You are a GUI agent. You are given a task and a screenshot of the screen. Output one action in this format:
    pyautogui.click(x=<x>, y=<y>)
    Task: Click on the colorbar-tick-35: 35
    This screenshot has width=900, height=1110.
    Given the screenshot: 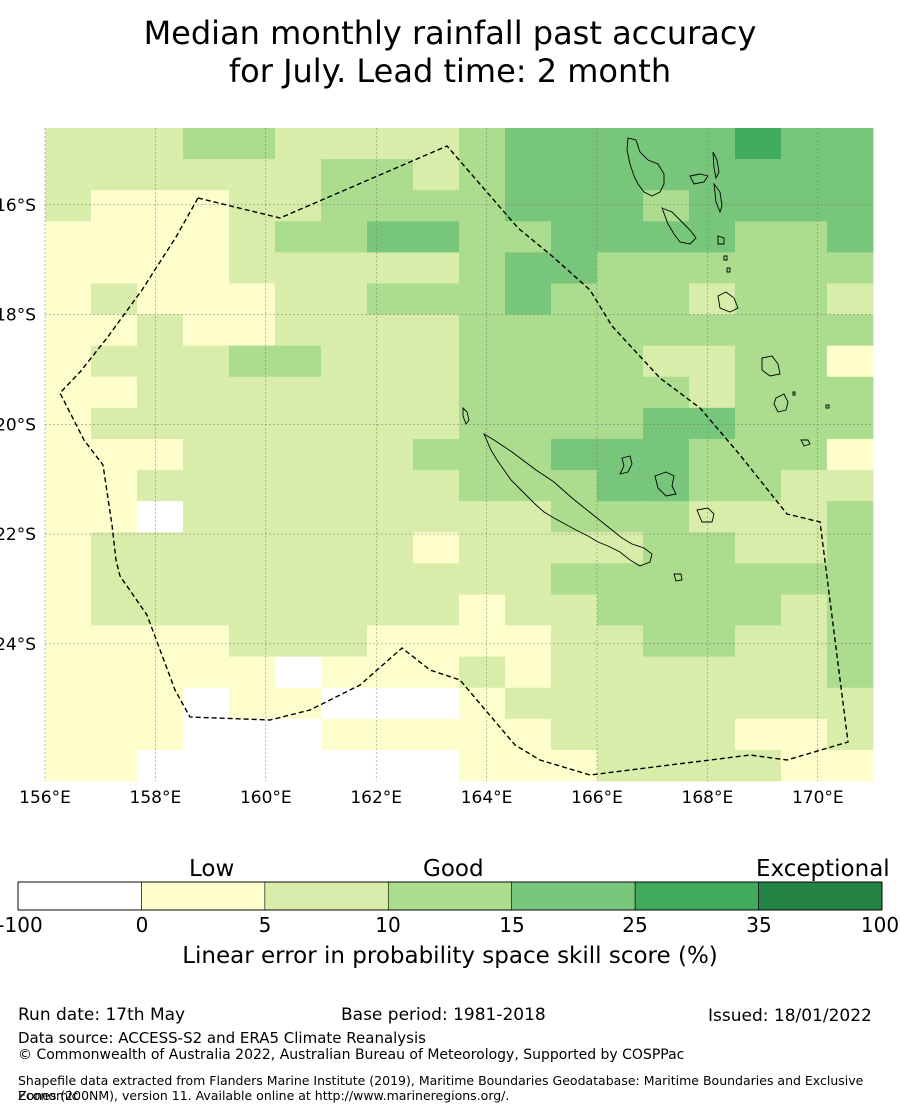 What is the action you would take?
    pyautogui.click(x=759, y=925)
    